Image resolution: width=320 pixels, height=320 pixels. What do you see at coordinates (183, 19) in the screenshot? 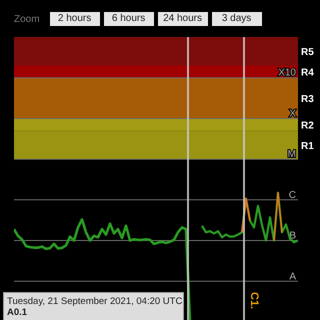
I see `text: 24 hours` at bounding box center [183, 19].